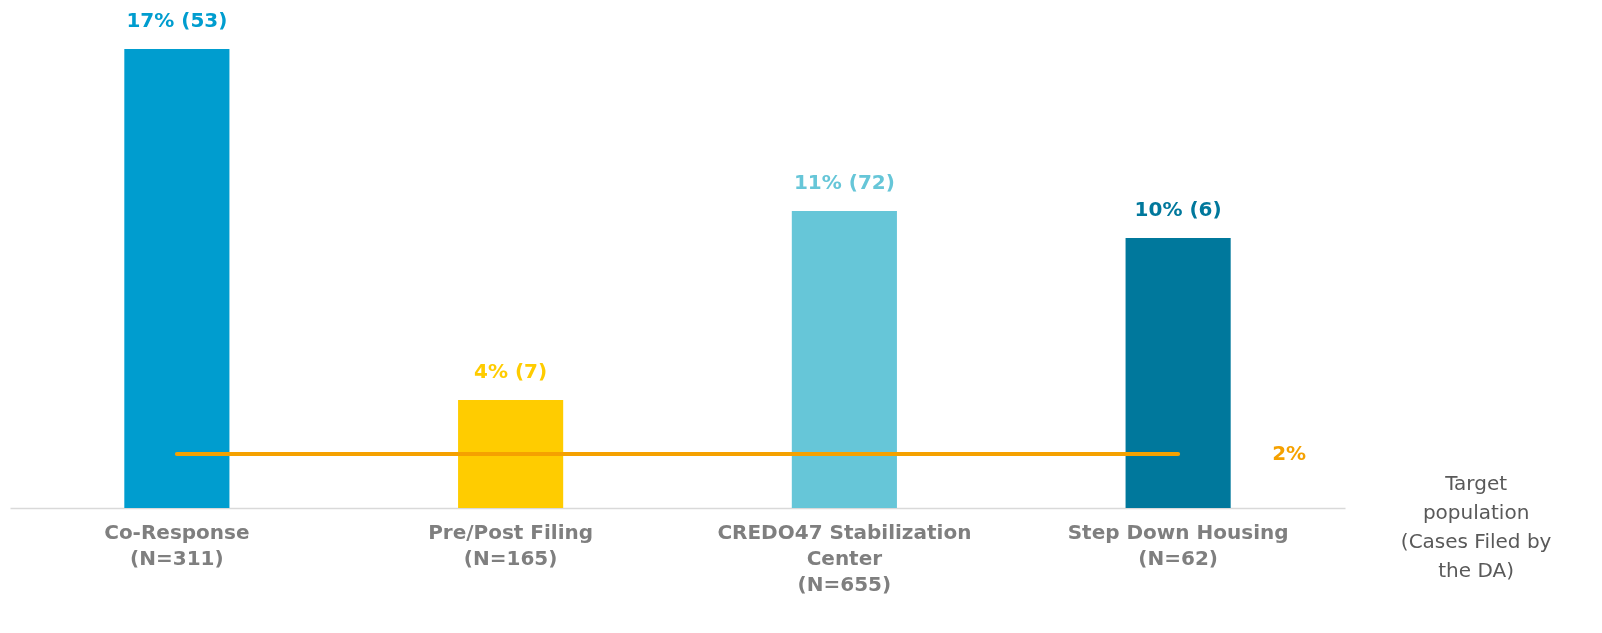  I want to click on data-label: 11% (72), so click(844, 182).